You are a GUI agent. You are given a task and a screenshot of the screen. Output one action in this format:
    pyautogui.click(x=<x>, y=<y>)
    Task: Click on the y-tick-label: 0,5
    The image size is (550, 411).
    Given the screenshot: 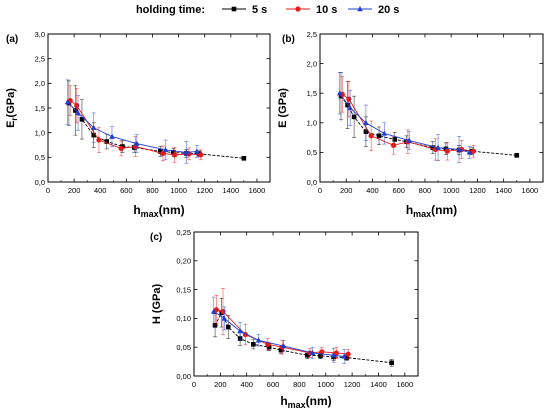 What is the action you would take?
    pyautogui.click(x=312, y=152)
    